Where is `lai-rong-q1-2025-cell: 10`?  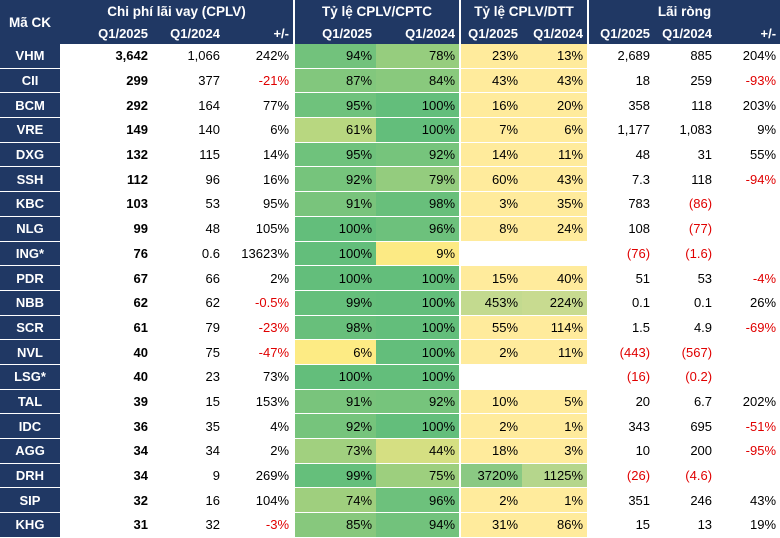 lai-rong-q1-2025-cell: 10 is located at coordinates (621, 451).